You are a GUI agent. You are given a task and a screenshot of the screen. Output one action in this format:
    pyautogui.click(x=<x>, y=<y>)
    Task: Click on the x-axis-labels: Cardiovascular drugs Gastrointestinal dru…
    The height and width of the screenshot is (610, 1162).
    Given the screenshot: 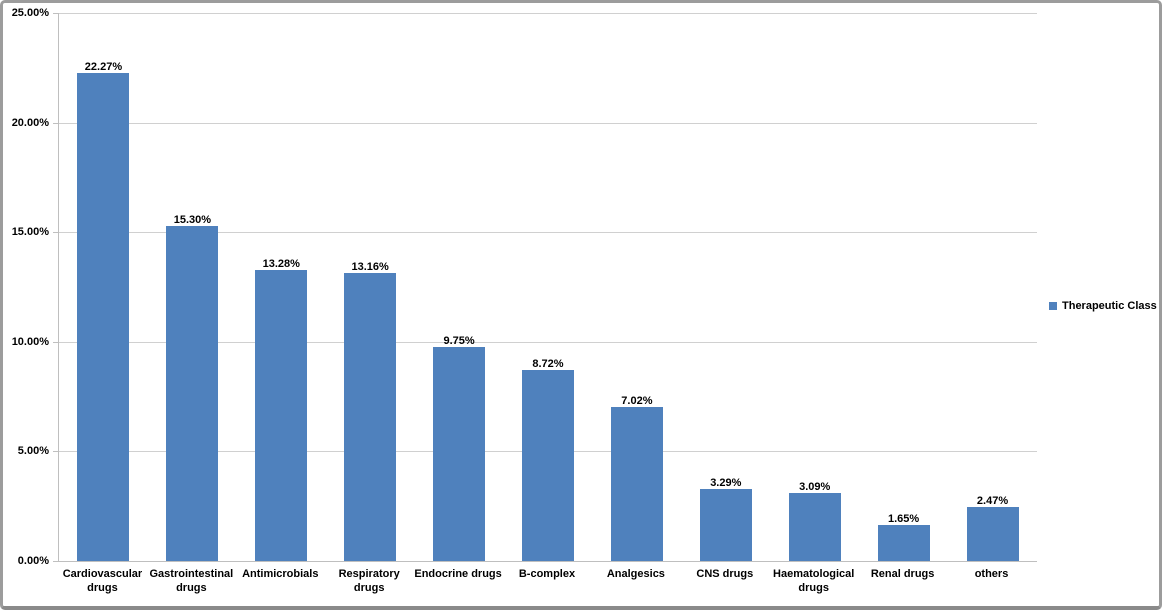 What is the action you would take?
    pyautogui.click(x=547, y=581)
    